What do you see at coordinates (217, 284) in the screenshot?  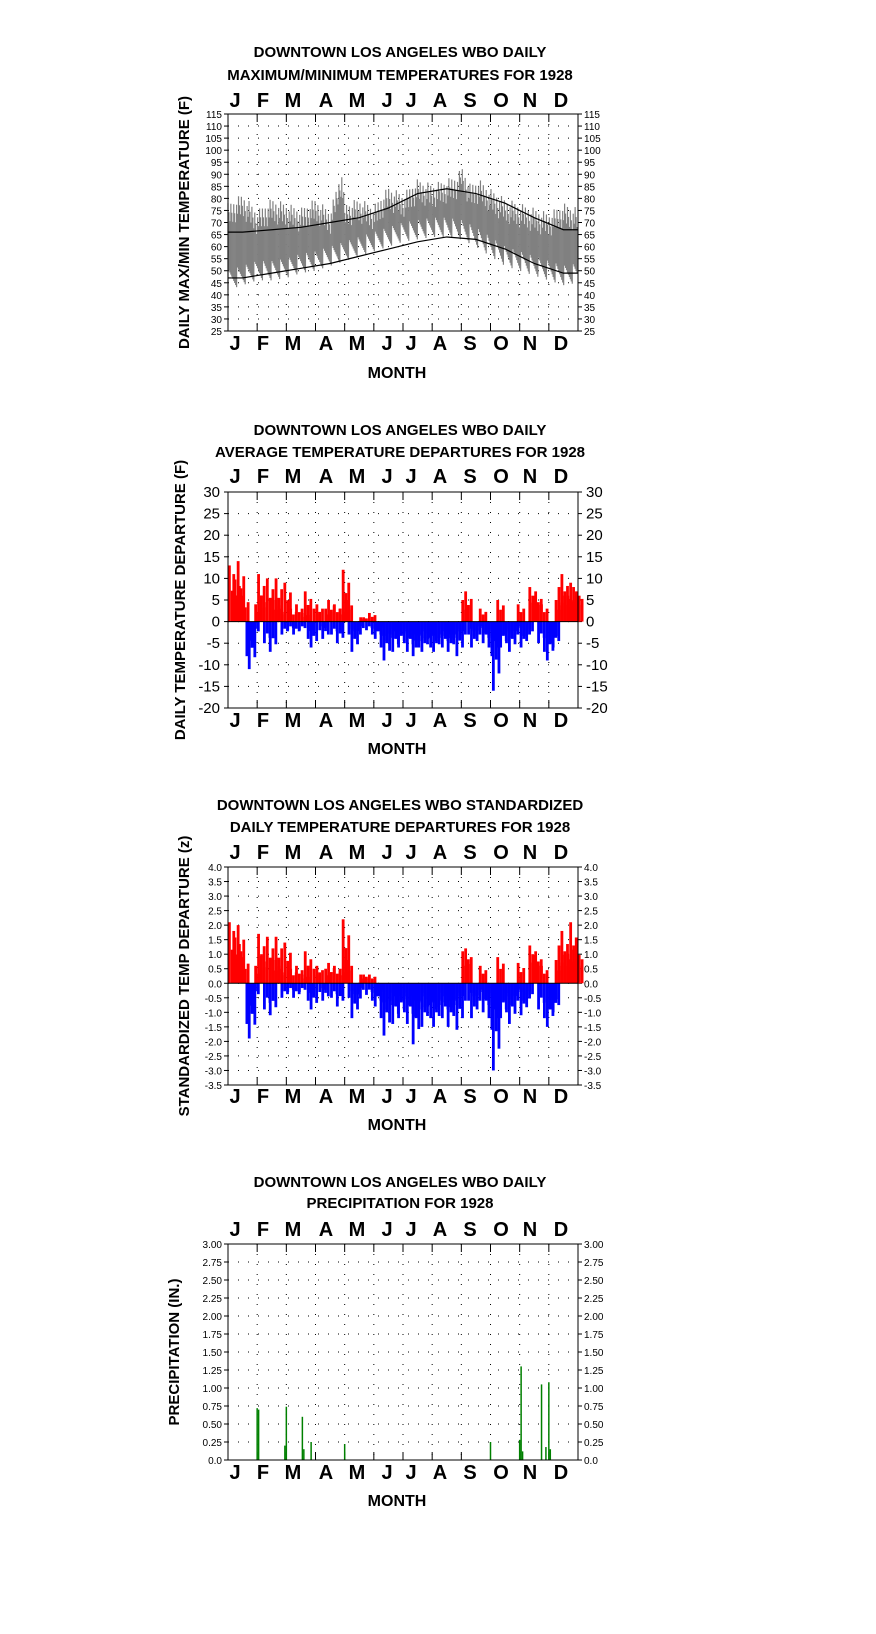 I see `y-tick-label: 45` at bounding box center [217, 284].